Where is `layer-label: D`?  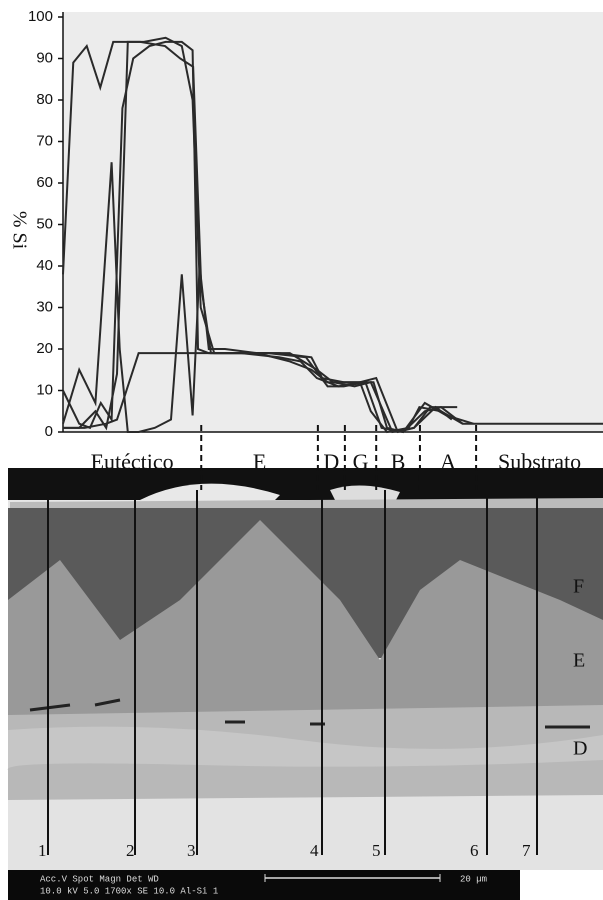 layer-label: D is located at coordinates (580, 749).